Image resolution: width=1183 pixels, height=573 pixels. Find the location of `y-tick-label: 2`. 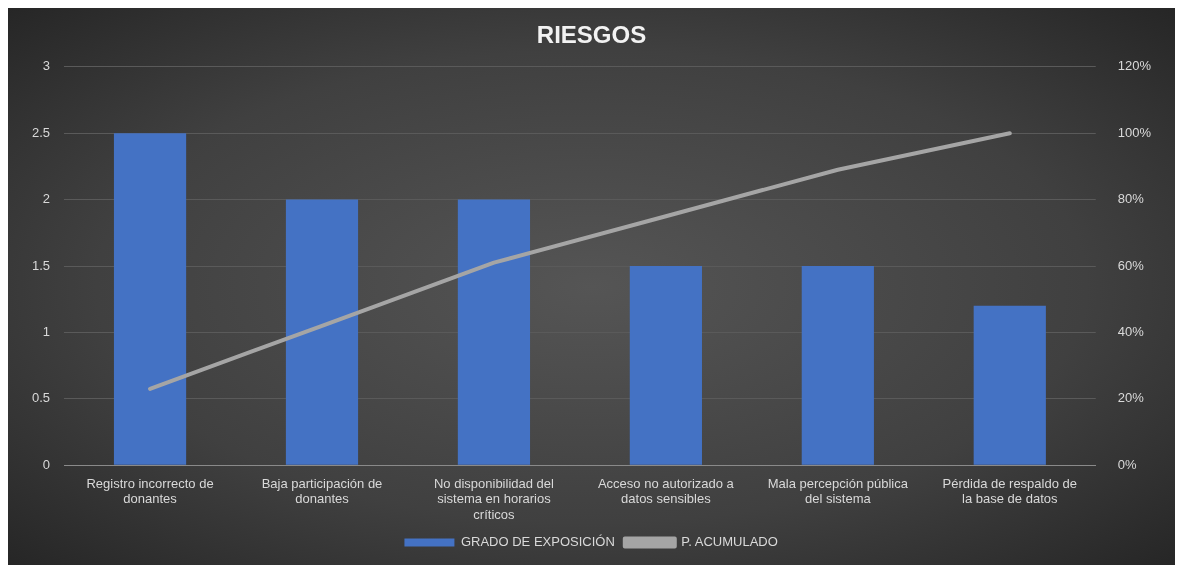

y-tick-label: 2 is located at coordinates (46, 199).